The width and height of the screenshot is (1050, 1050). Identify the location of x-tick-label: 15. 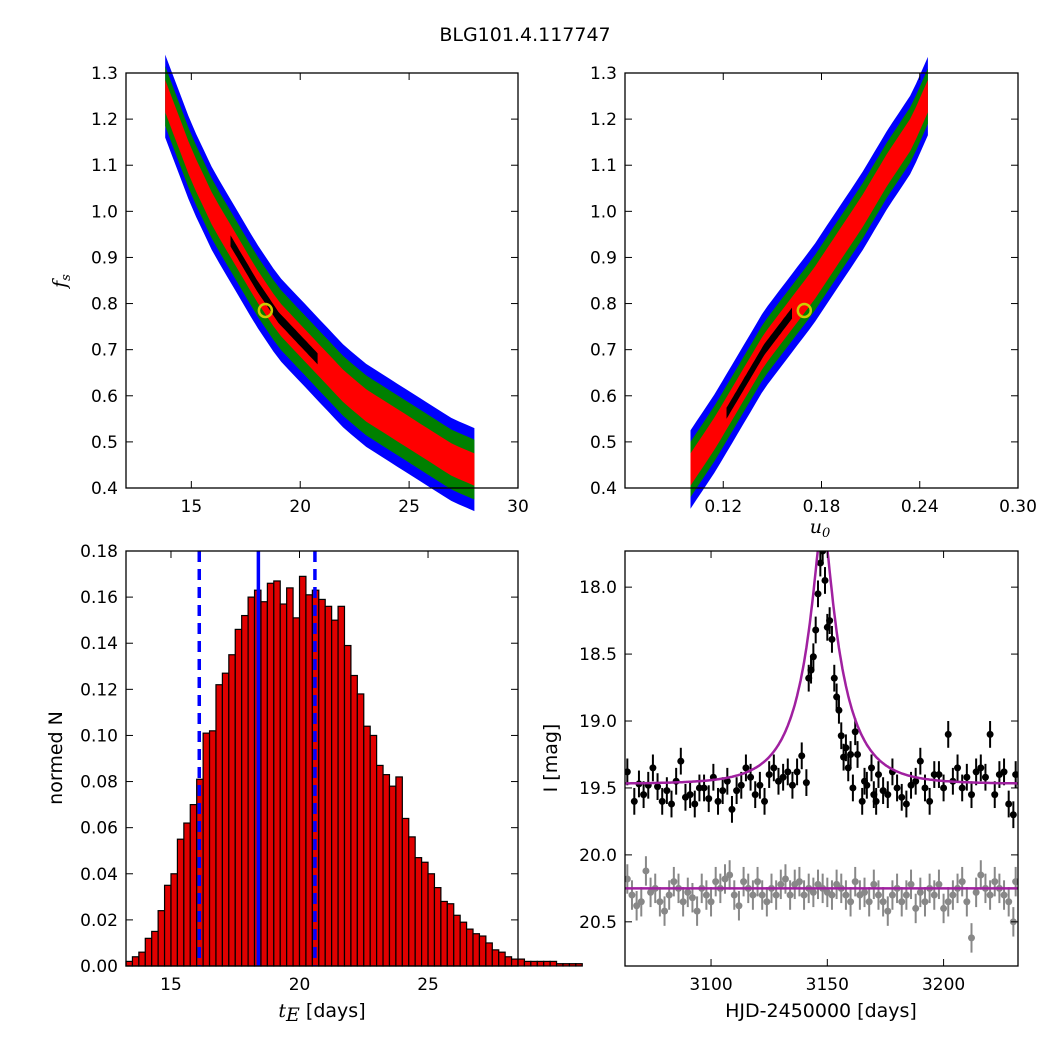
(171, 985).